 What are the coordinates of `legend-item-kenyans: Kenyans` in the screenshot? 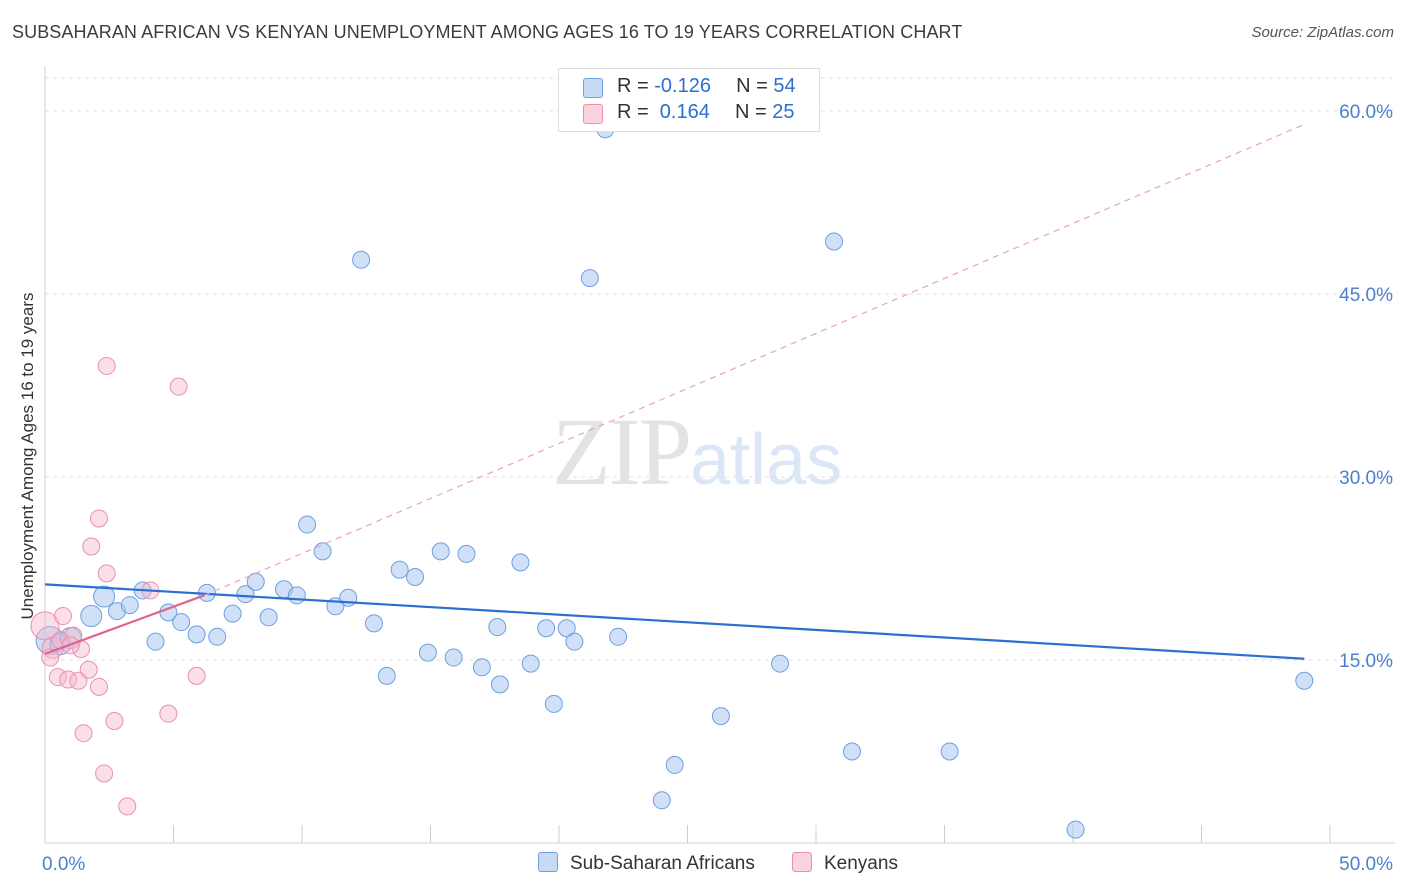 It's located at (845, 863).